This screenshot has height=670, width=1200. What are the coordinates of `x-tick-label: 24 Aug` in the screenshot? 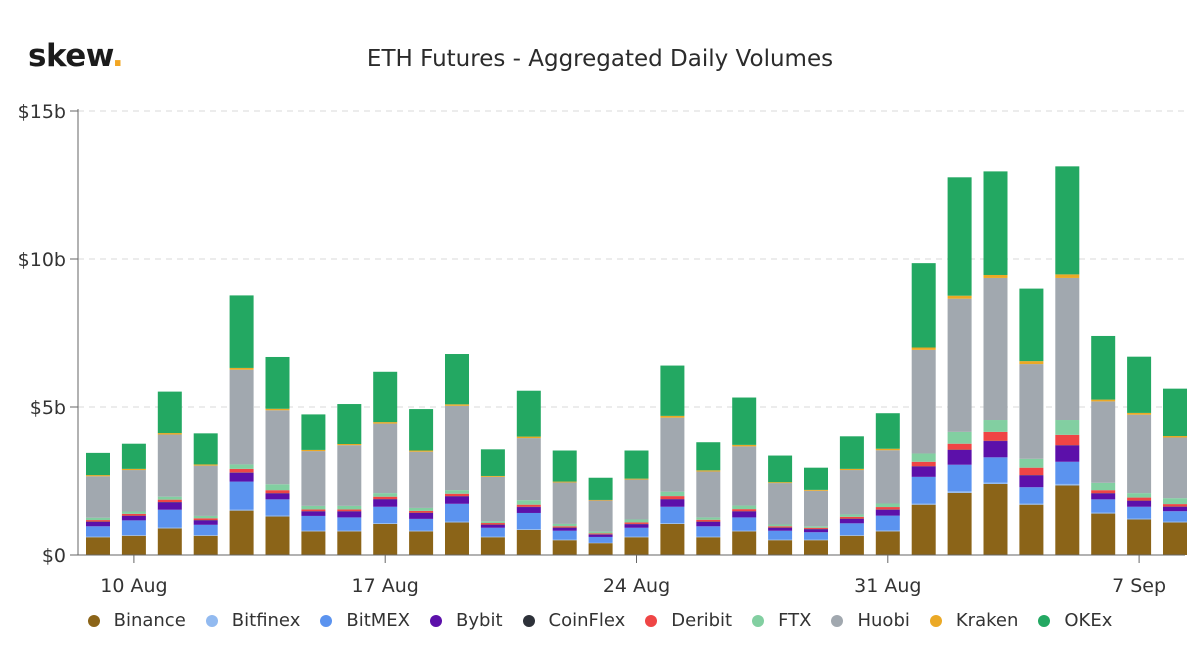 It's located at (636, 586).